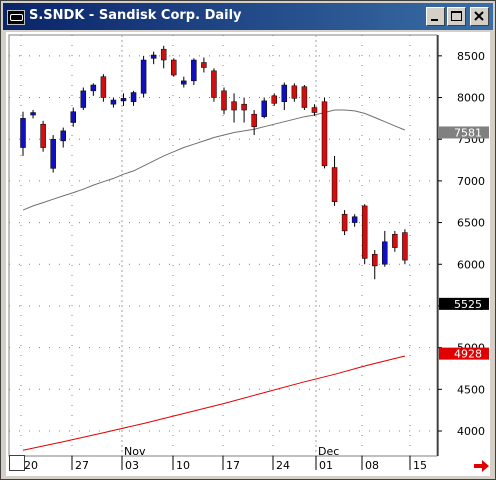  I want to click on chart-corner-box, so click(17, 463).